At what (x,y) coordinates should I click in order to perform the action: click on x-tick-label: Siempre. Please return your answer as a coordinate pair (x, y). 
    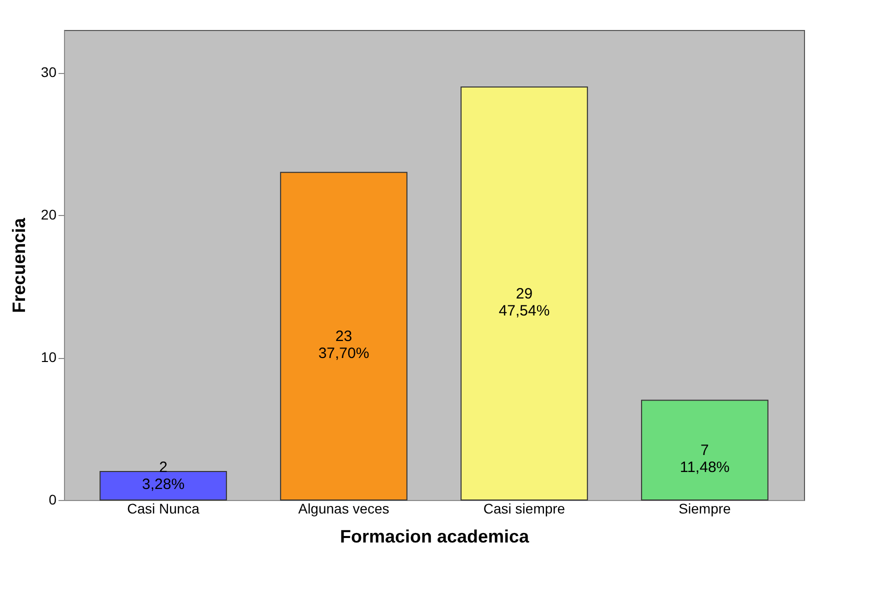
    Looking at the image, I should click on (705, 508).